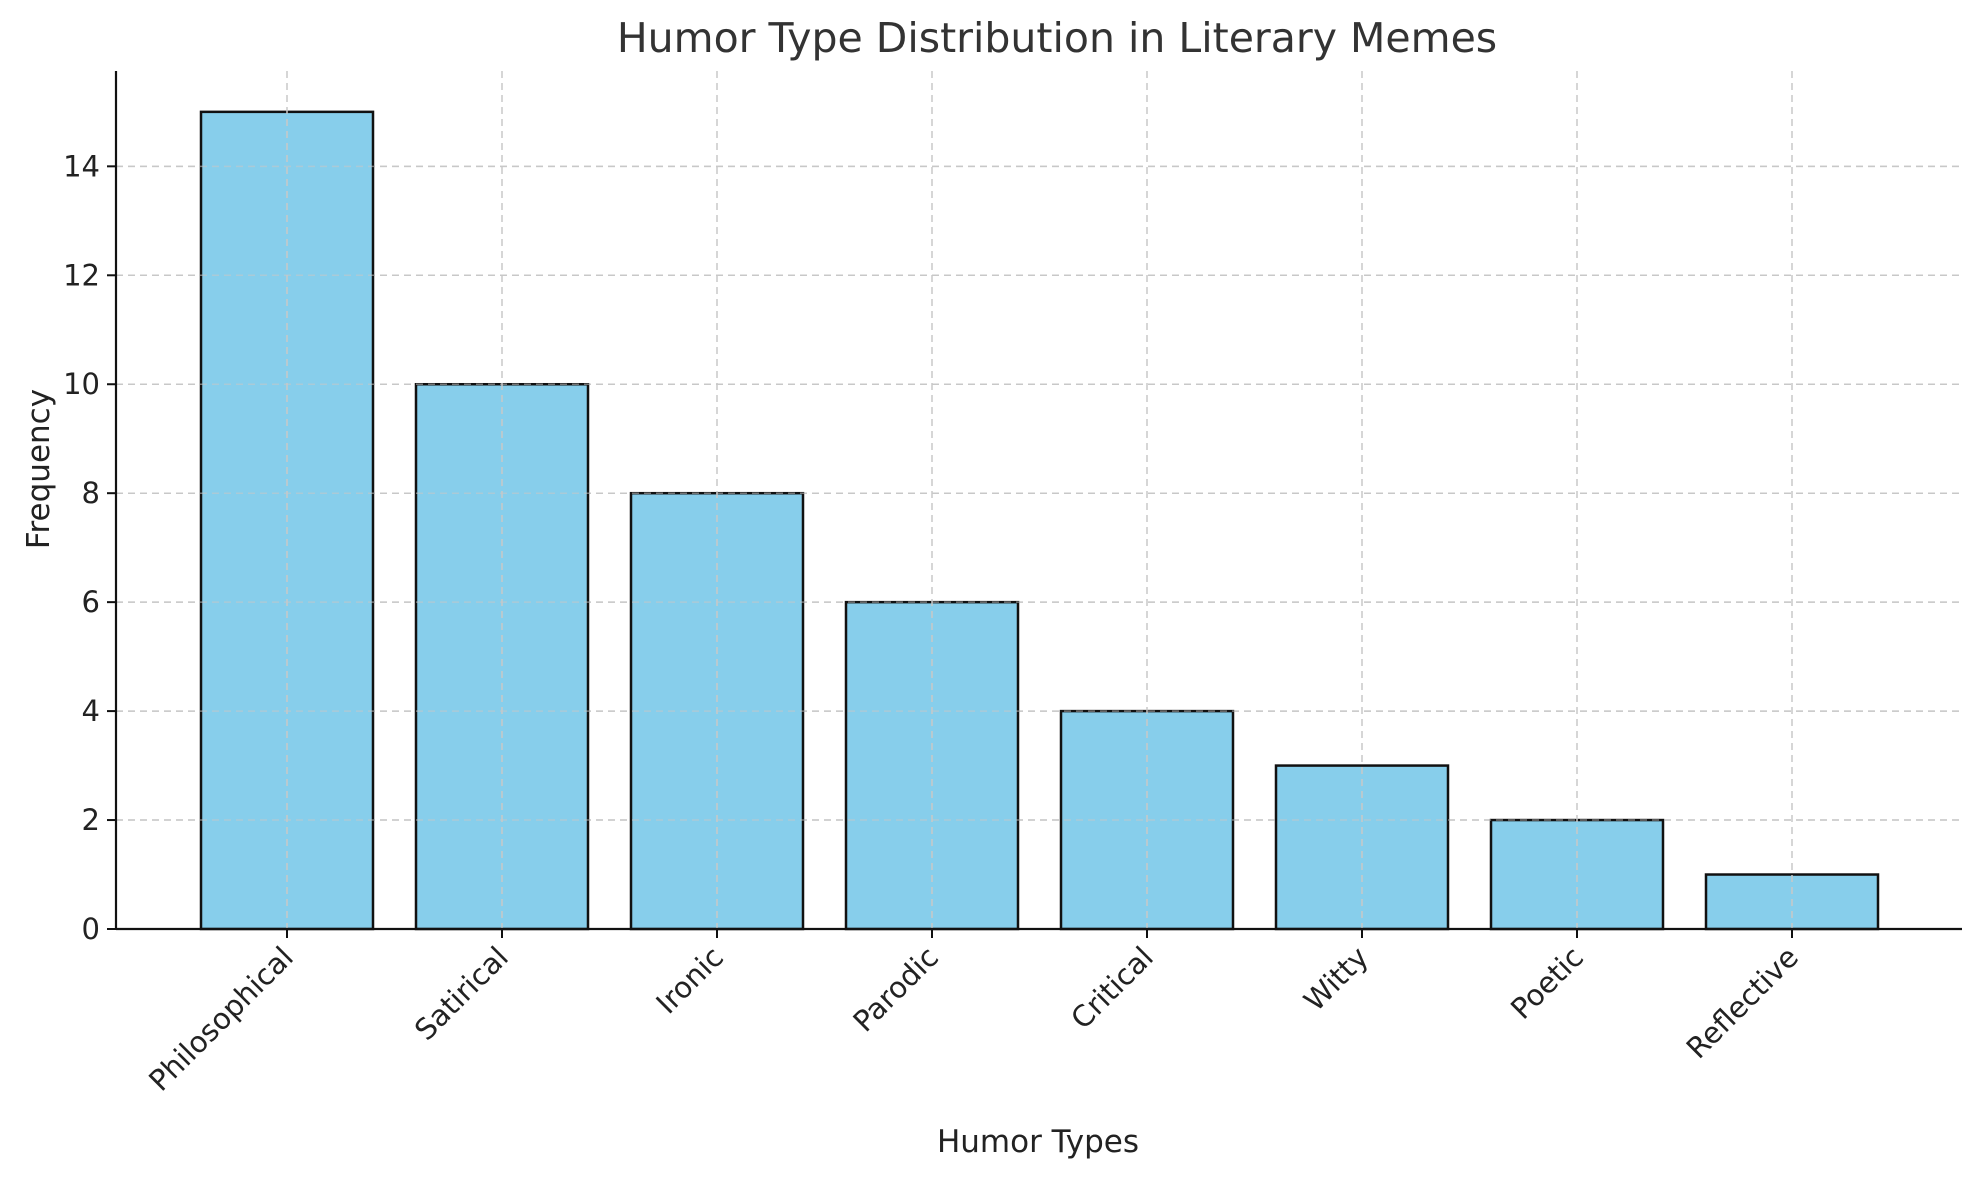 The image size is (1979, 1180). What do you see at coordinates (1038, 1142) in the screenshot?
I see `x-axis-label: Humor Types` at bounding box center [1038, 1142].